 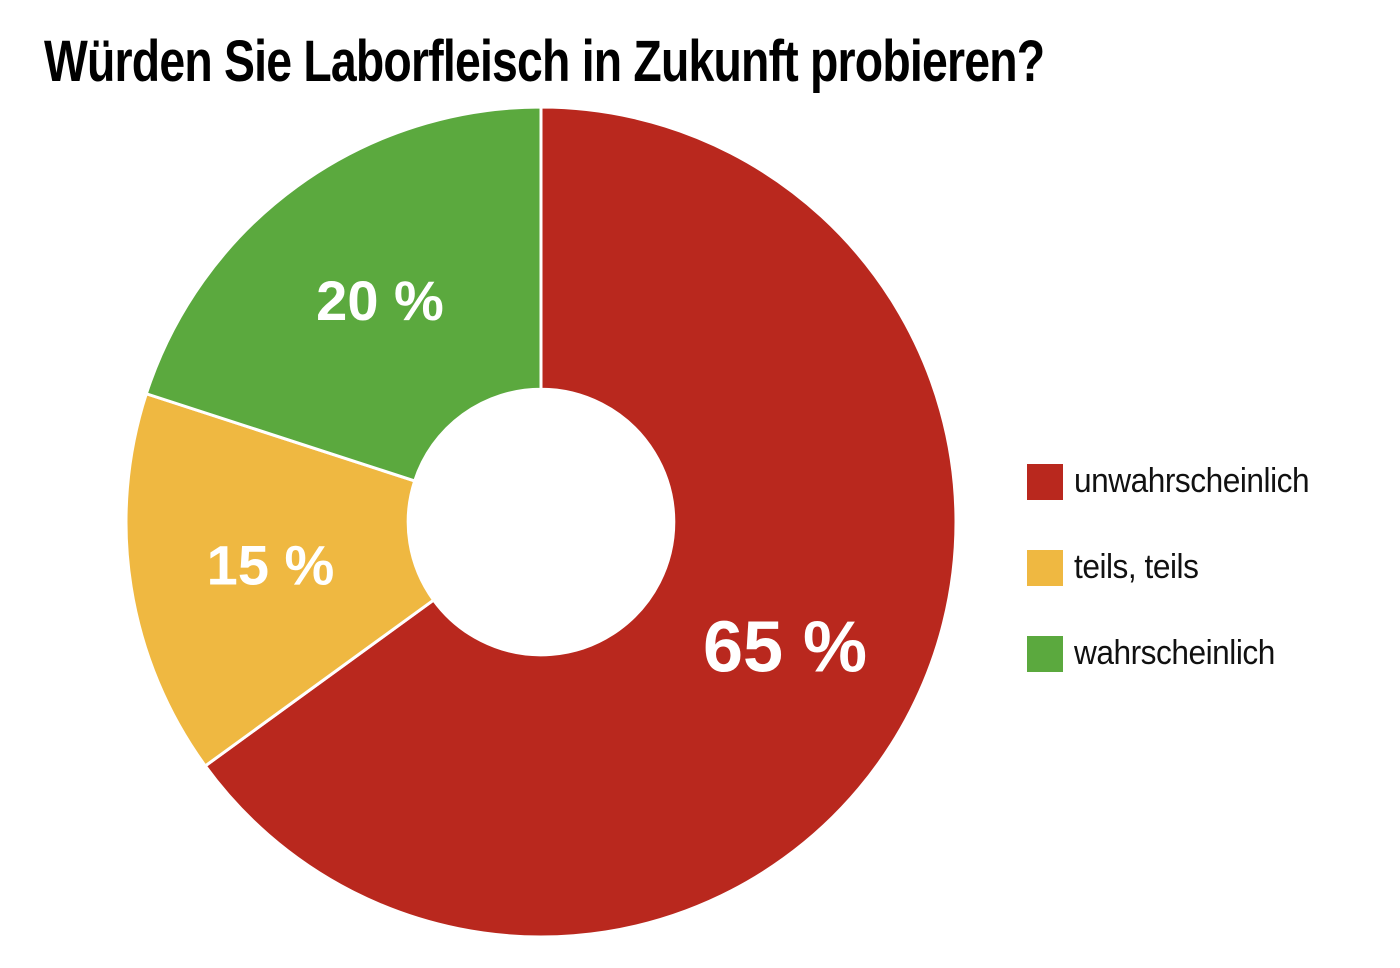 I want to click on legend-swatch-teils-teils, so click(x=1045, y=567).